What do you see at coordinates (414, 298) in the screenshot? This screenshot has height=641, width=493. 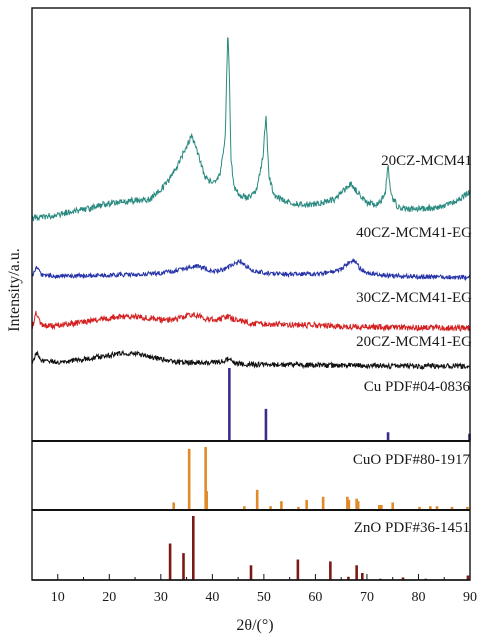 I see `series-label: 30CZ-MCM41-EG` at bounding box center [414, 298].